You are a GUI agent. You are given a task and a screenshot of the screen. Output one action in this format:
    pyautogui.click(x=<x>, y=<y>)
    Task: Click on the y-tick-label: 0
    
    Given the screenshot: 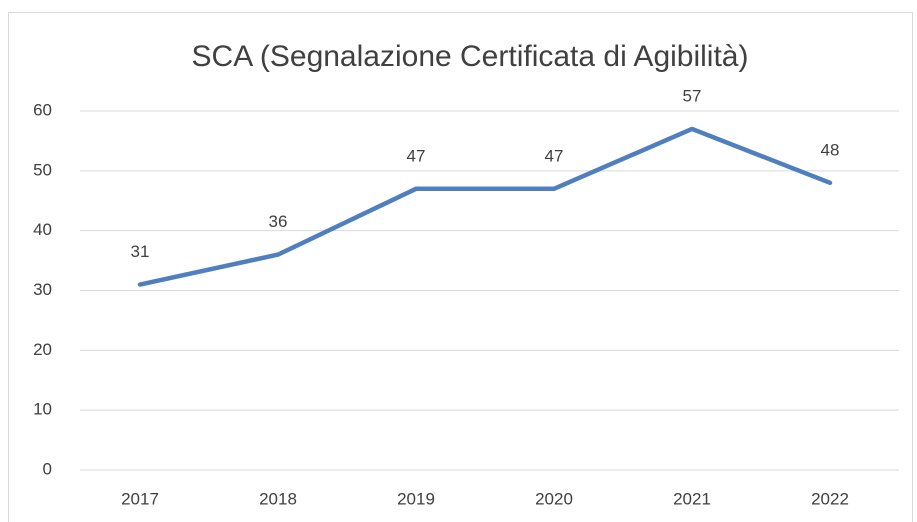 What is the action you would take?
    pyautogui.click(x=47, y=468)
    